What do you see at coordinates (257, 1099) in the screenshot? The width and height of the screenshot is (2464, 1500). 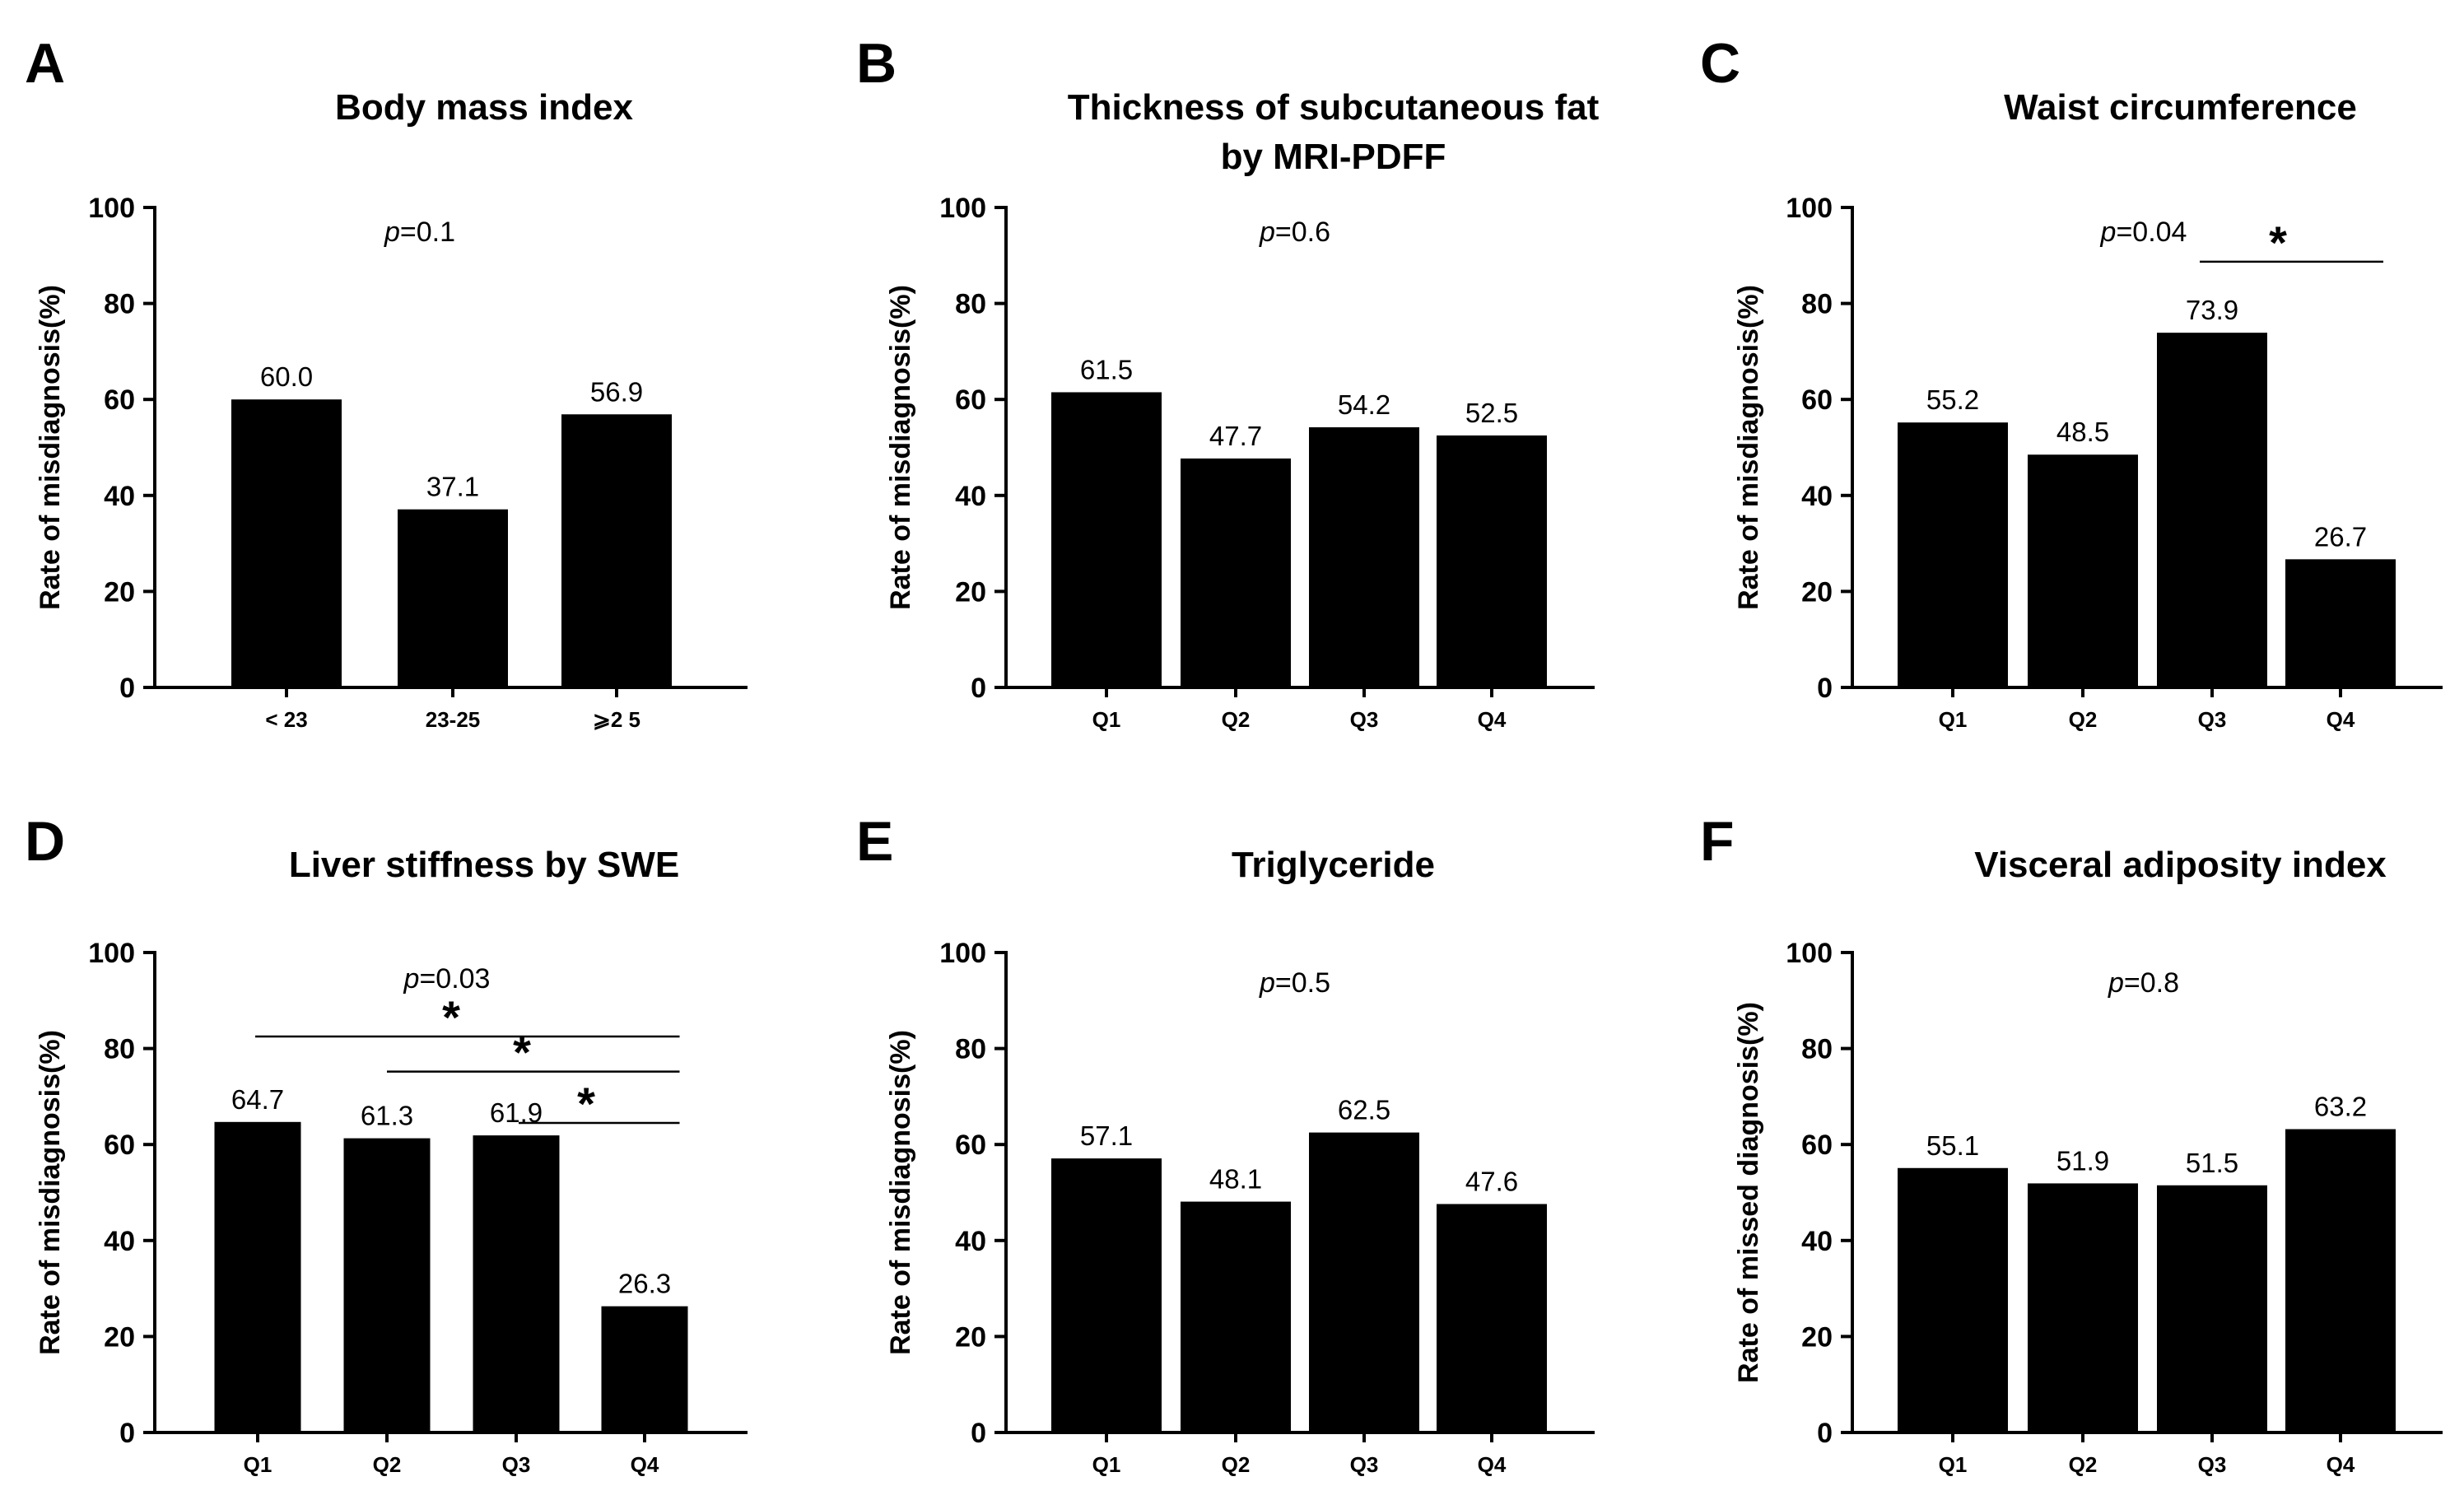 I see `data-label: 64.7` at bounding box center [257, 1099].